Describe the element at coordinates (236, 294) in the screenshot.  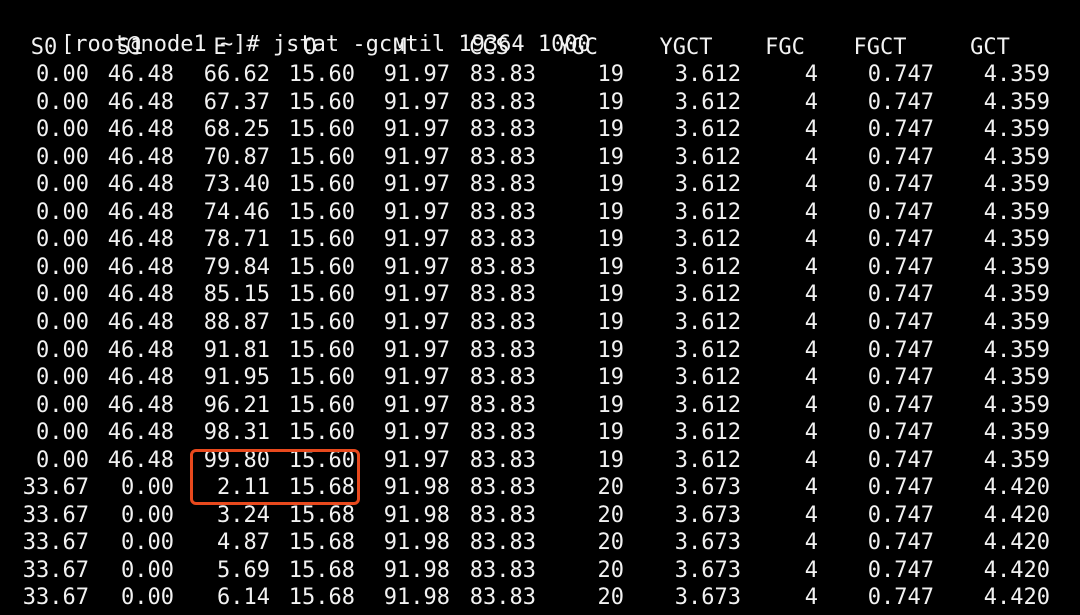
I see `cell-e: 85.15` at that location.